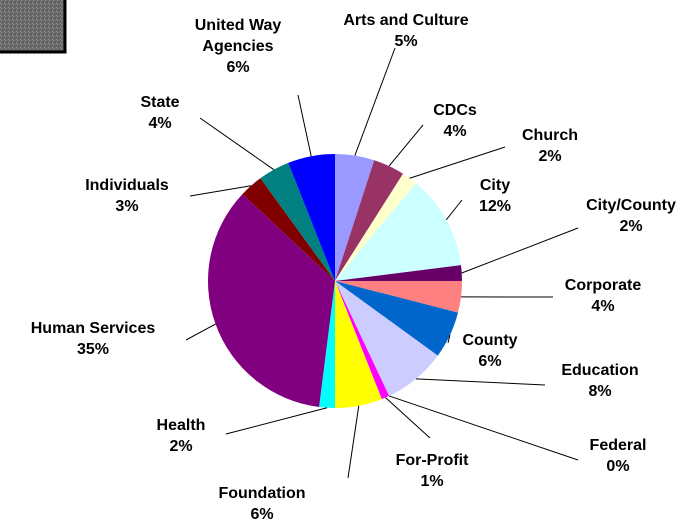  Describe the element at coordinates (599, 381) in the screenshot. I see `slice-label: Education 8%` at that location.